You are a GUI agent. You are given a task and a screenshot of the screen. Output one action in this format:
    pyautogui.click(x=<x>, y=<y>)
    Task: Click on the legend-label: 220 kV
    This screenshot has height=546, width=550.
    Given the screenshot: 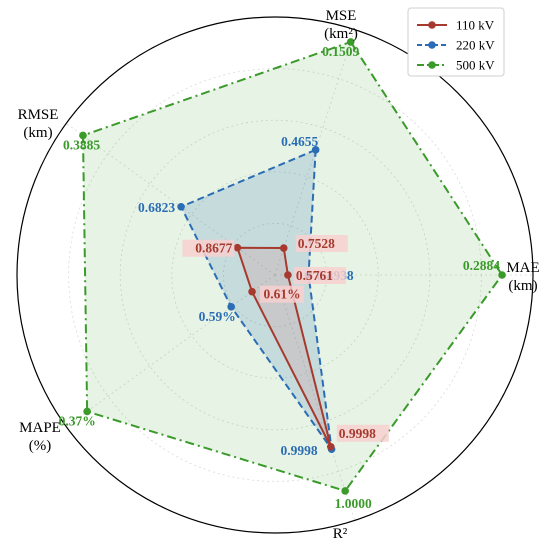 What is the action you would take?
    pyautogui.click(x=475, y=45)
    